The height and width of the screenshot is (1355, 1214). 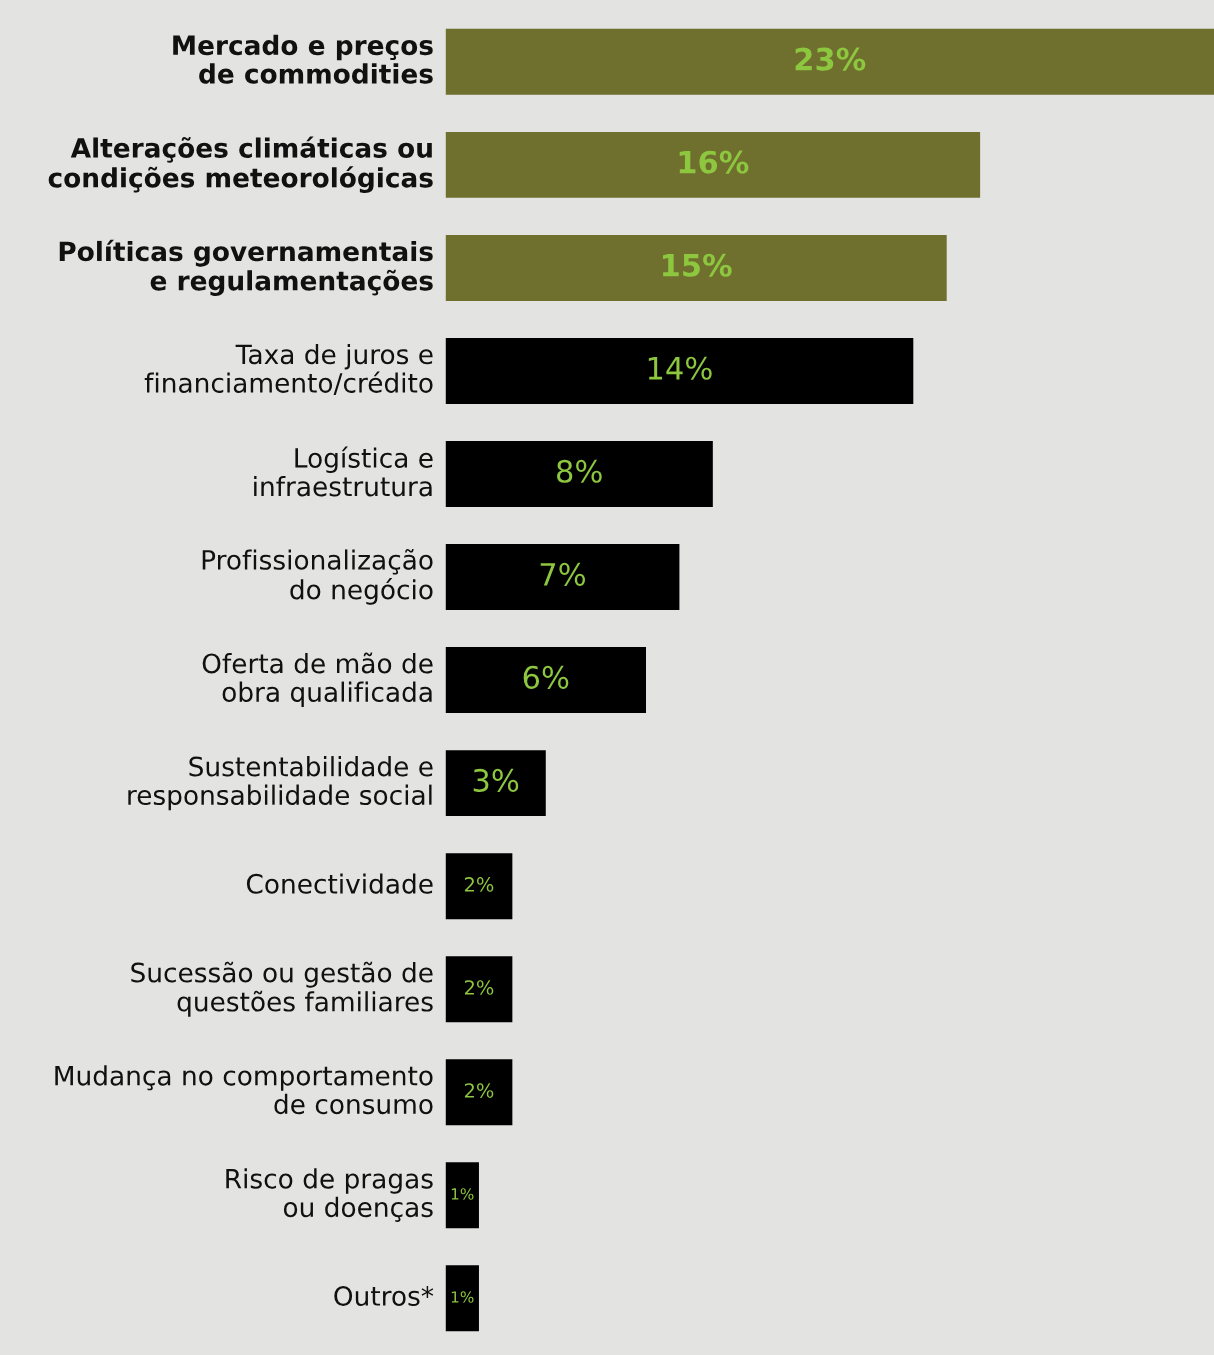 I want to click on data-label: 8%, so click(x=579, y=471).